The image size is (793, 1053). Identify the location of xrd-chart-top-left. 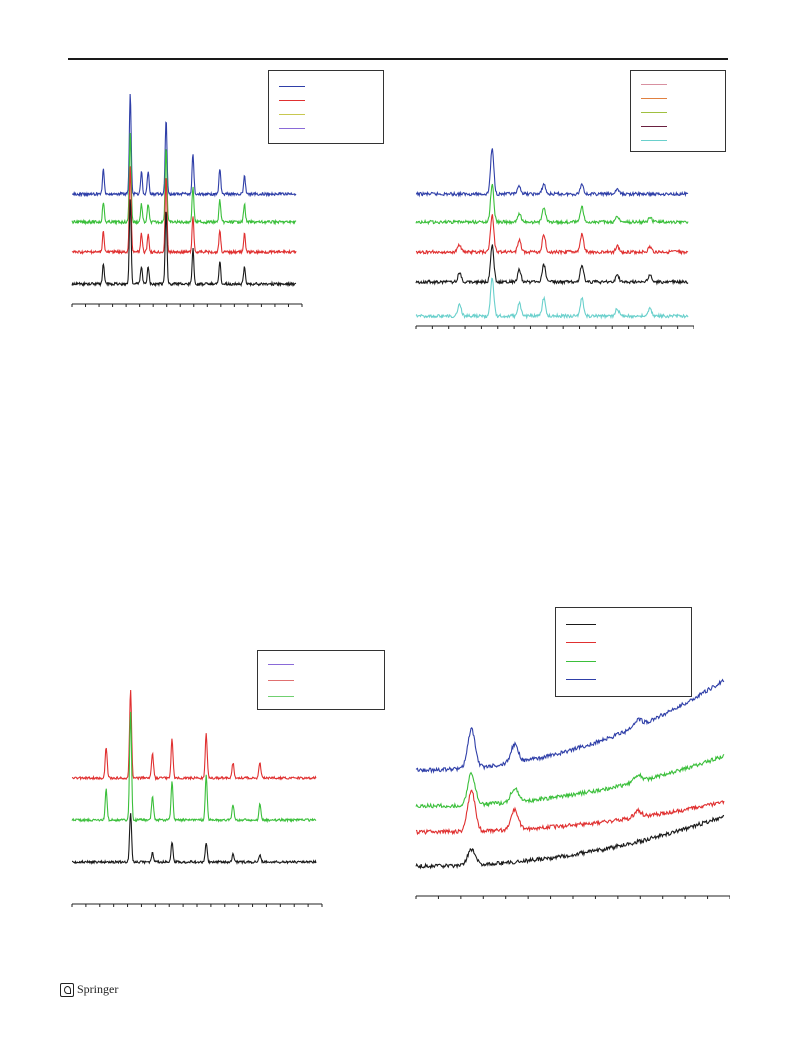
(187, 200).